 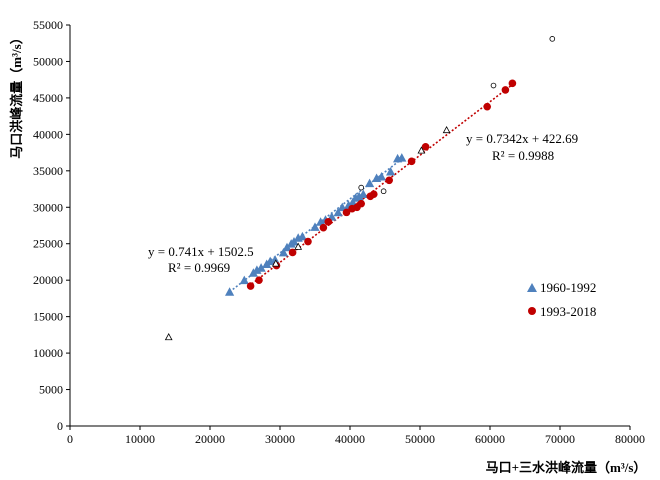 I want to click on x-axis-title: 马口+三水洪峰流量（m³/s）, so click(x=566, y=467).